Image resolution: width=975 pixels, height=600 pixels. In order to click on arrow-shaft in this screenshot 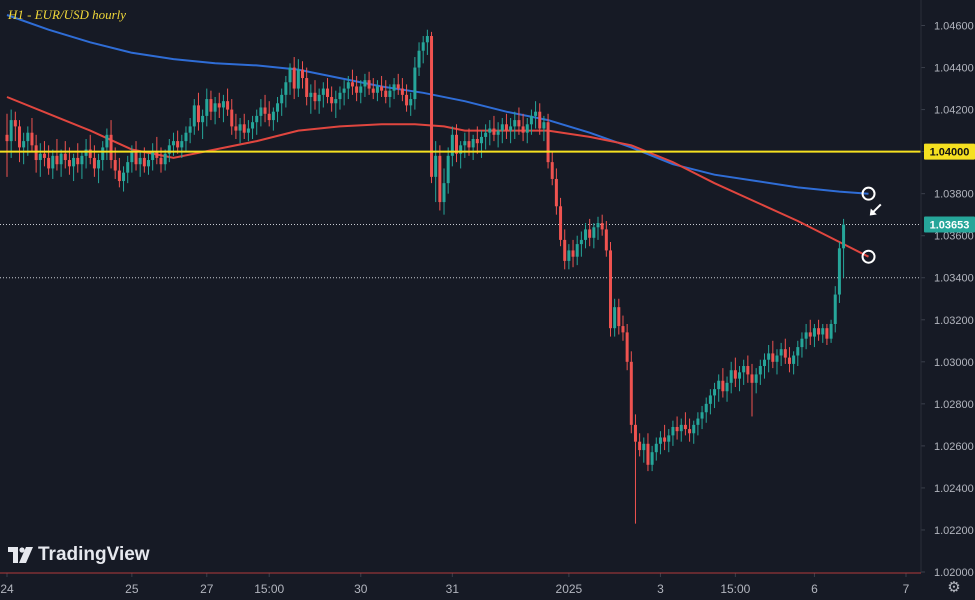, I will do `click(877, 208)`.